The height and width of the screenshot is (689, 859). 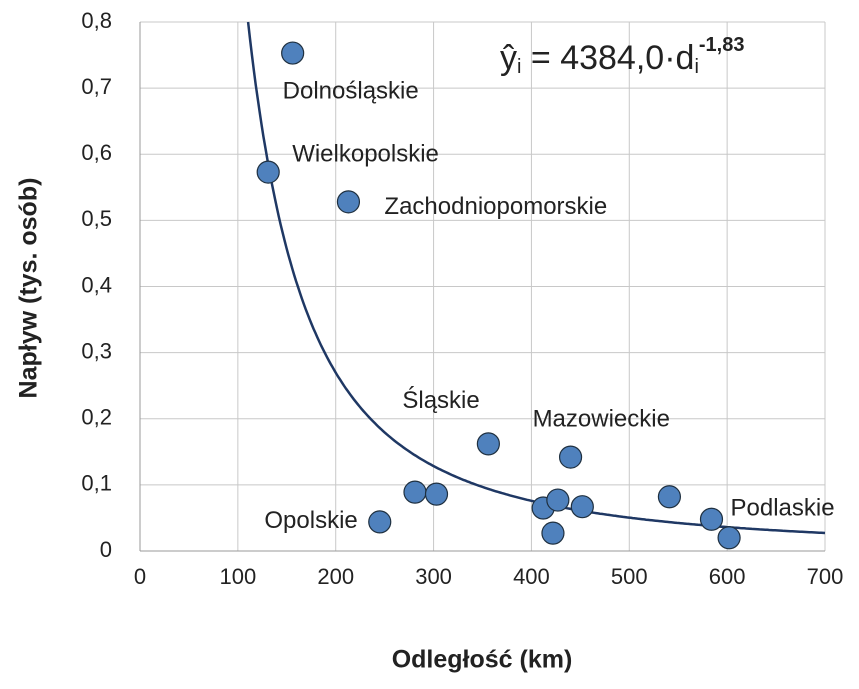 I want to click on point-label: Wielkopolskie, so click(x=365, y=153).